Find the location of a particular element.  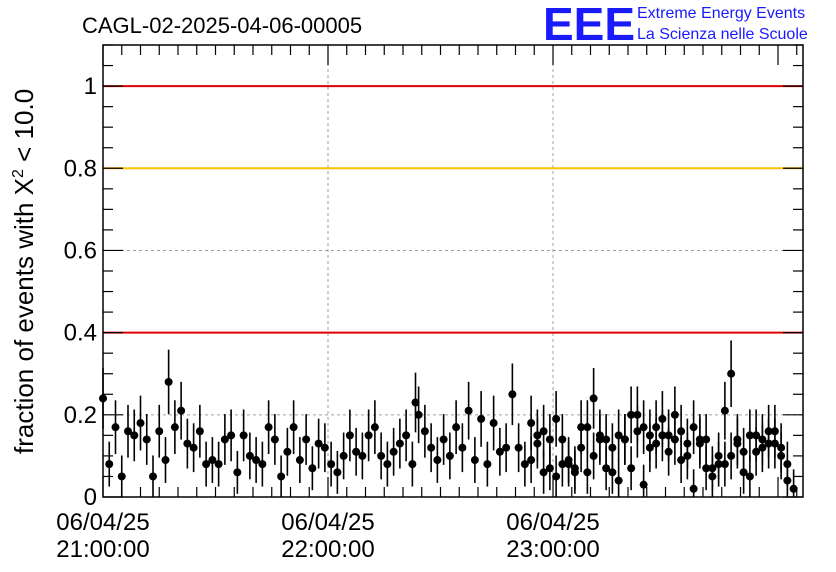

y-axis-label: fraction of events with X2 < 10.0 is located at coordinates (24, 271).